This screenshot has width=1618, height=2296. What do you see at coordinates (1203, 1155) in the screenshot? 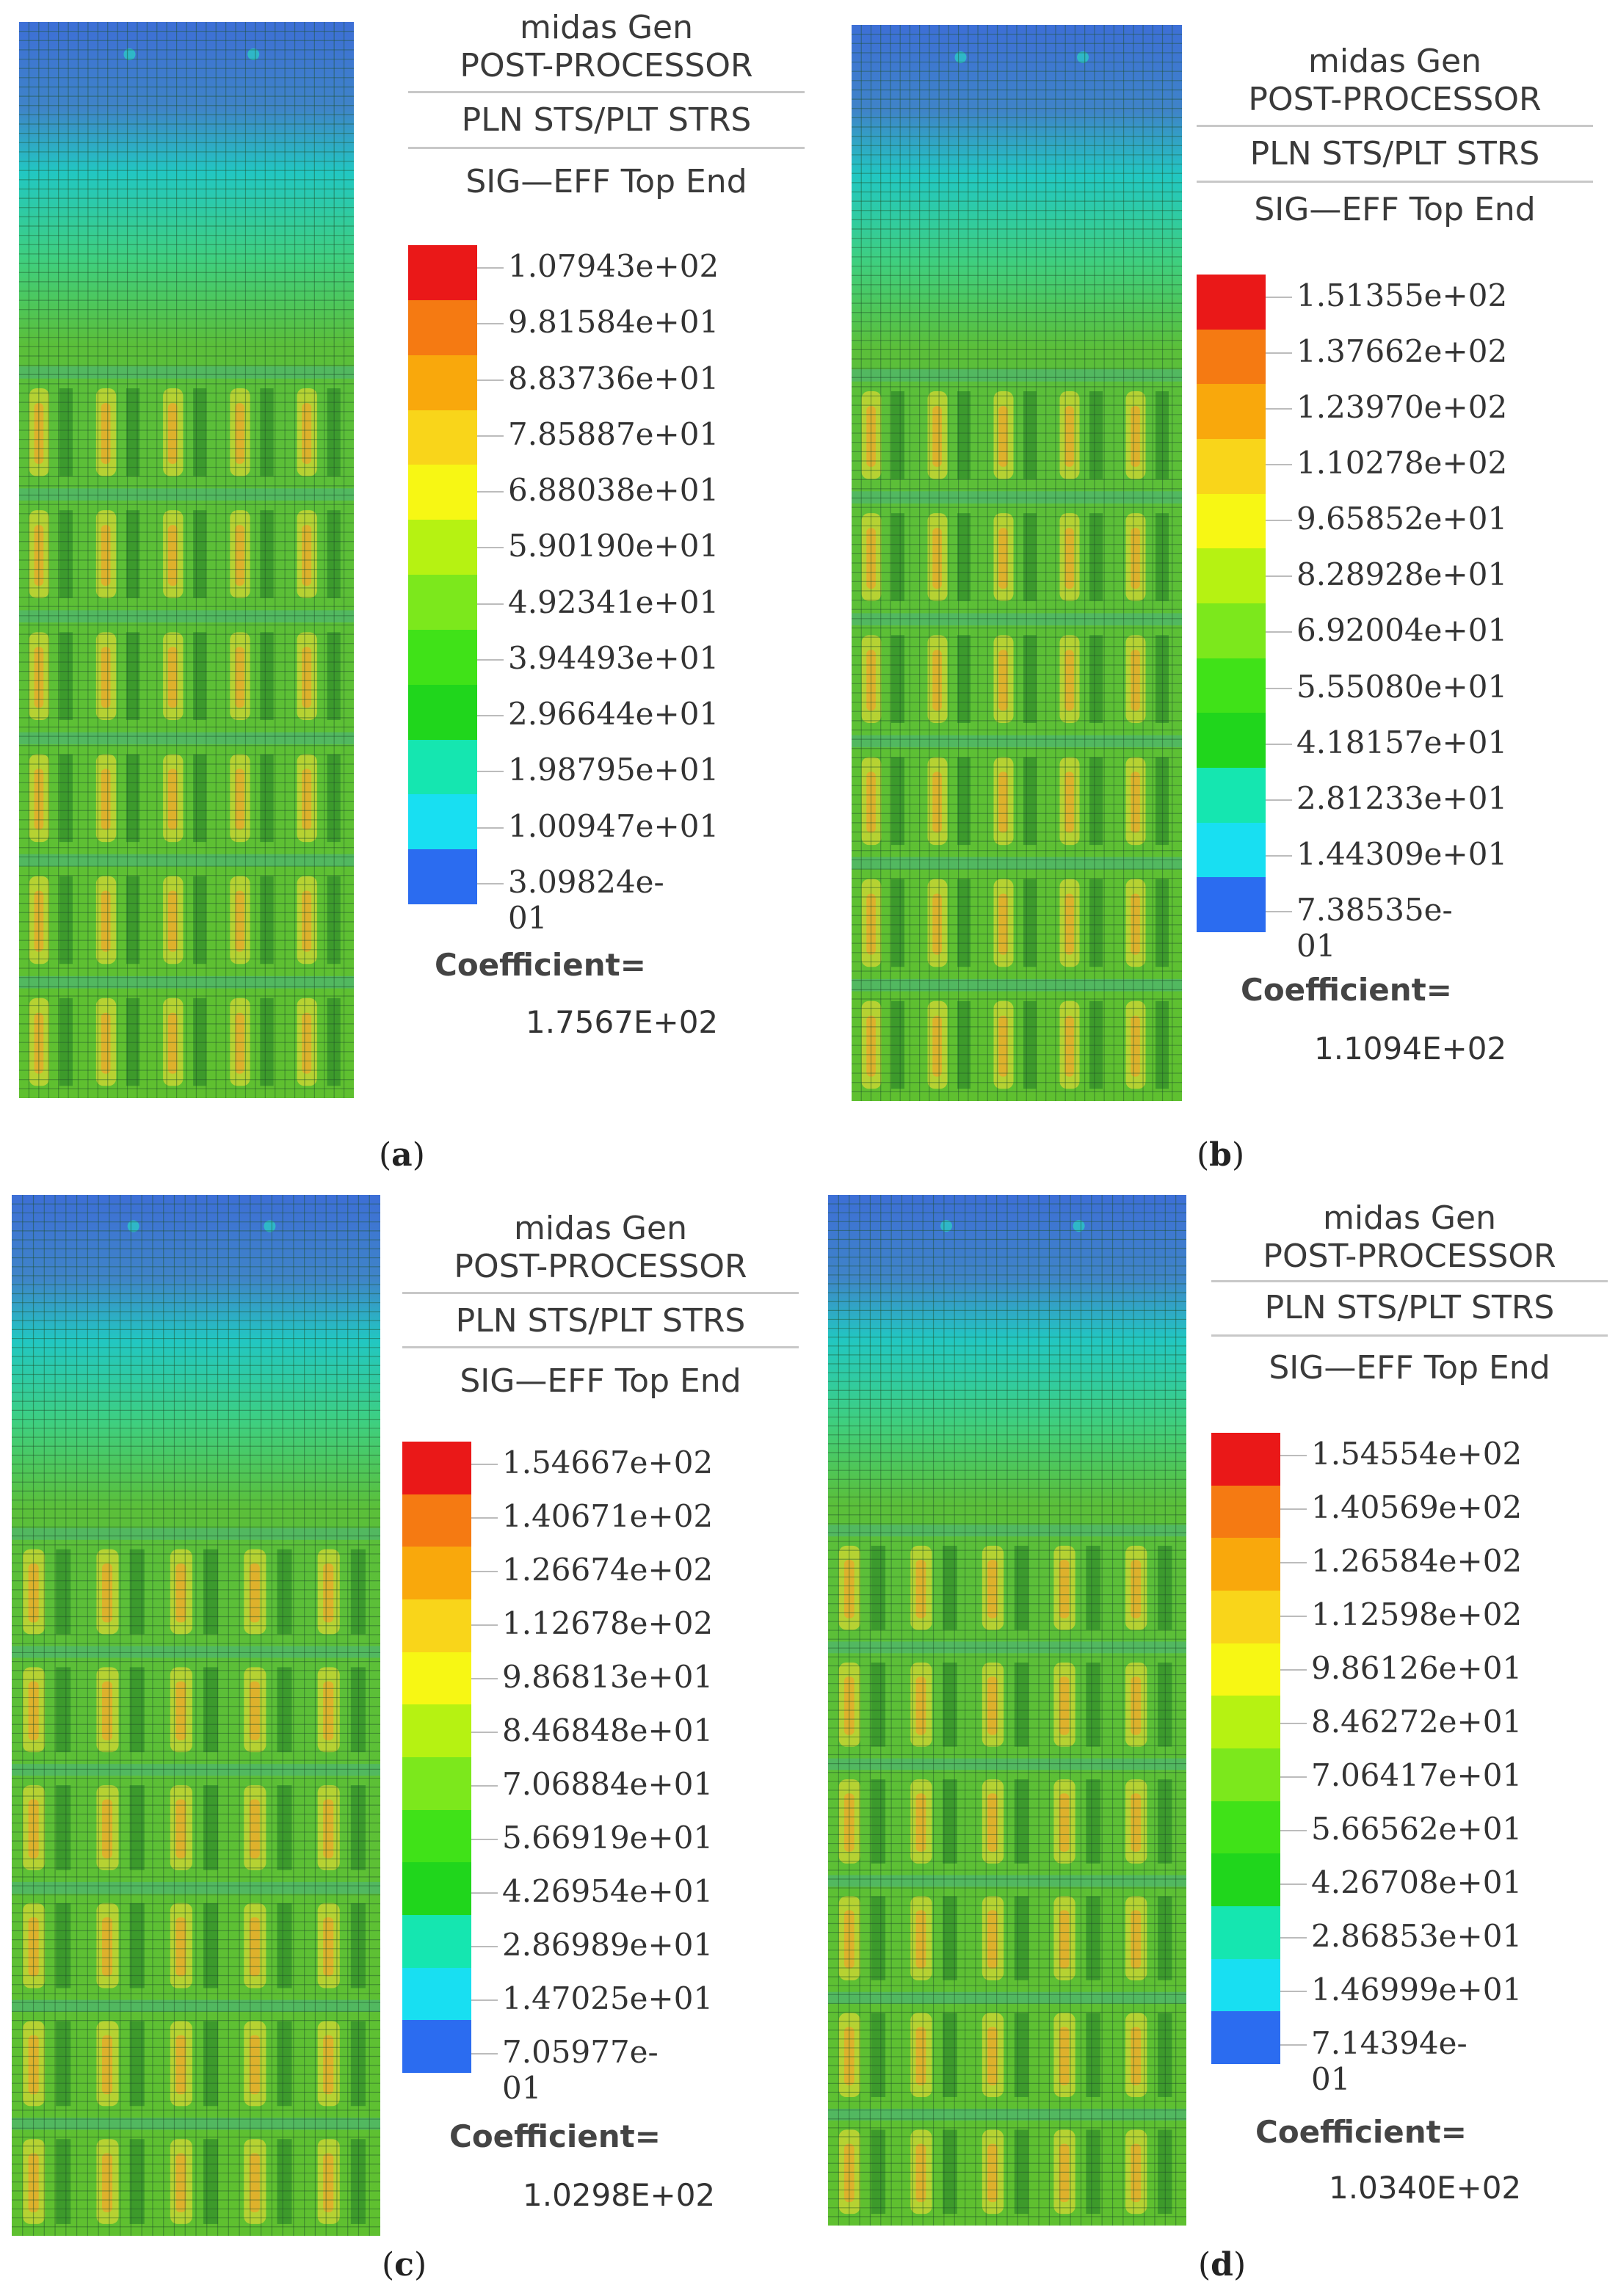
I see `caption-open: (` at bounding box center [1203, 1155].